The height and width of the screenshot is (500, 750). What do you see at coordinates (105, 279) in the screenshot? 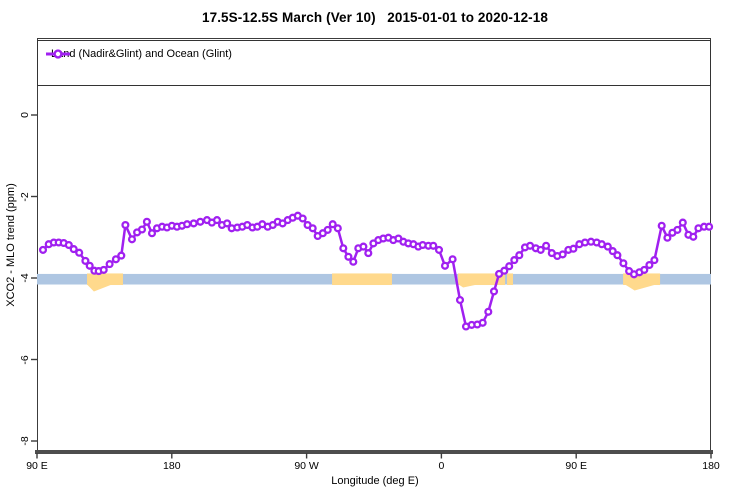
I see `land-band-australia` at bounding box center [105, 279].